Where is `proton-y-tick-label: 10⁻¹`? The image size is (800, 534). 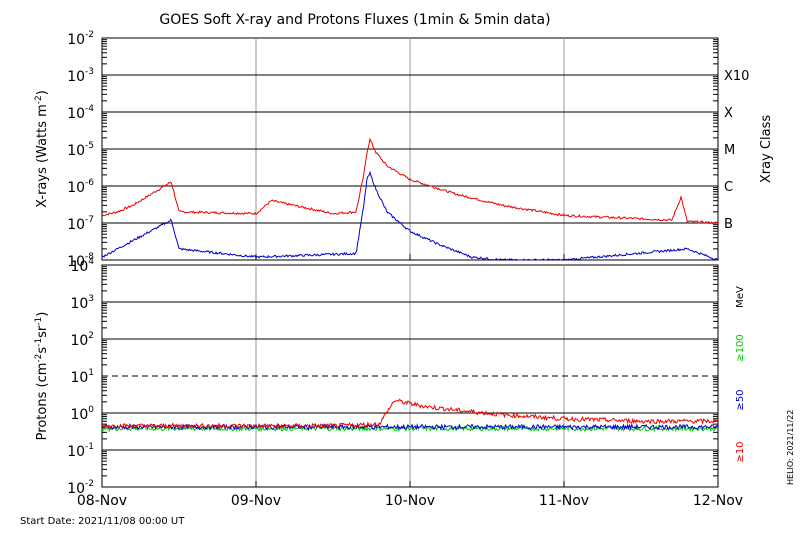 proton-y-tick-label: 10⁻¹ is located at coordinates (80, 451).